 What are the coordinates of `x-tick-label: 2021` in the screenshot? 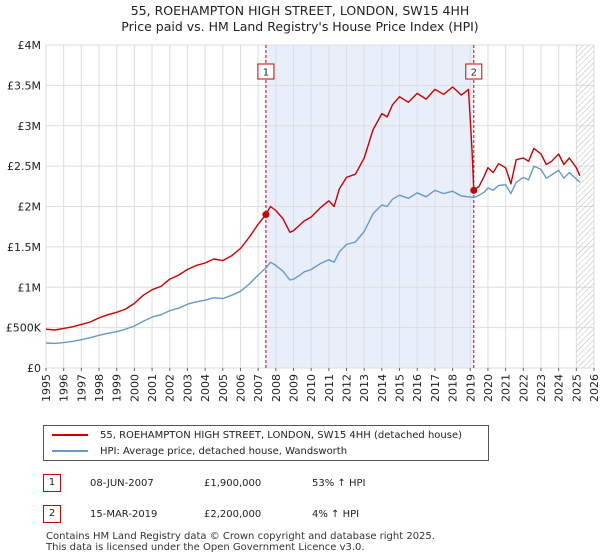 It's located at (506, 388).